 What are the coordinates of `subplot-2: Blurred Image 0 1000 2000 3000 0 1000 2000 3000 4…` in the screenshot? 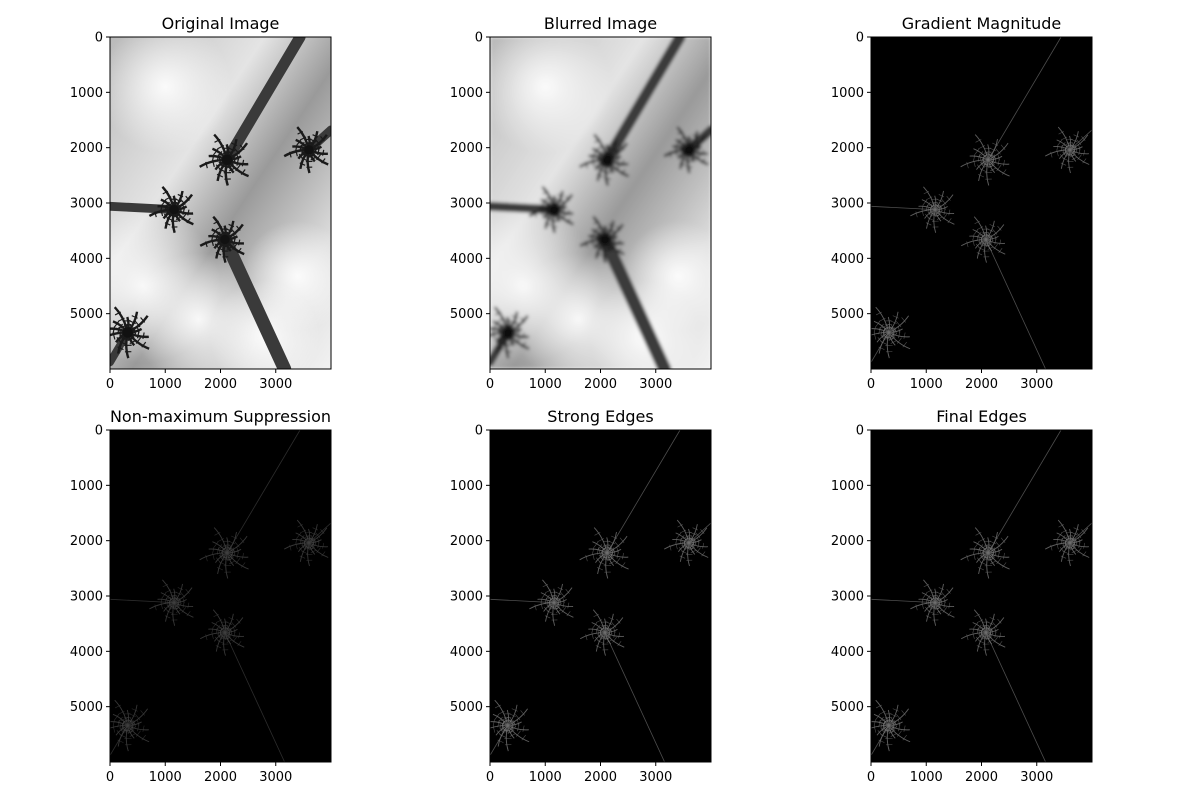 It's located at (581, 203).